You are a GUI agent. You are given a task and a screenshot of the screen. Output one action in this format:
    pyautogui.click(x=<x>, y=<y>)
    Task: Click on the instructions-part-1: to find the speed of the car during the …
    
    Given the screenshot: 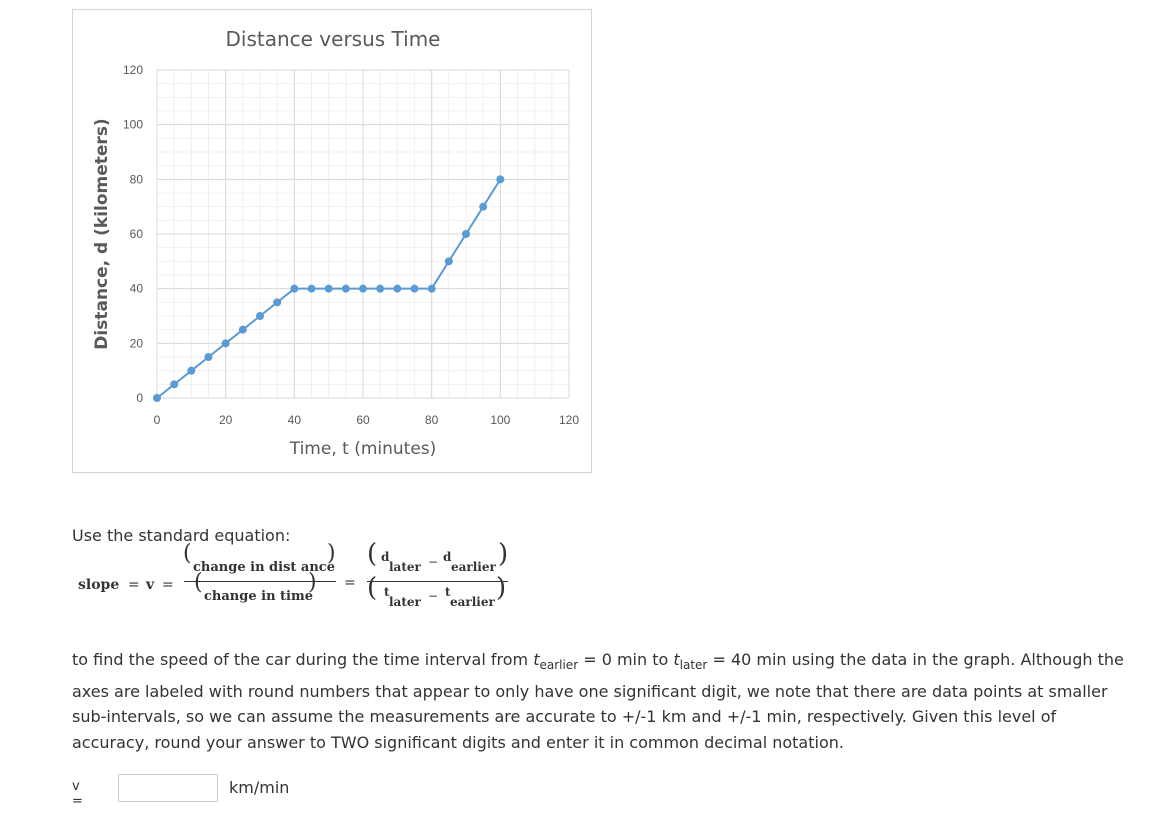 What is the action you would take?
    pyautogui.click(x=303, y=659)
    